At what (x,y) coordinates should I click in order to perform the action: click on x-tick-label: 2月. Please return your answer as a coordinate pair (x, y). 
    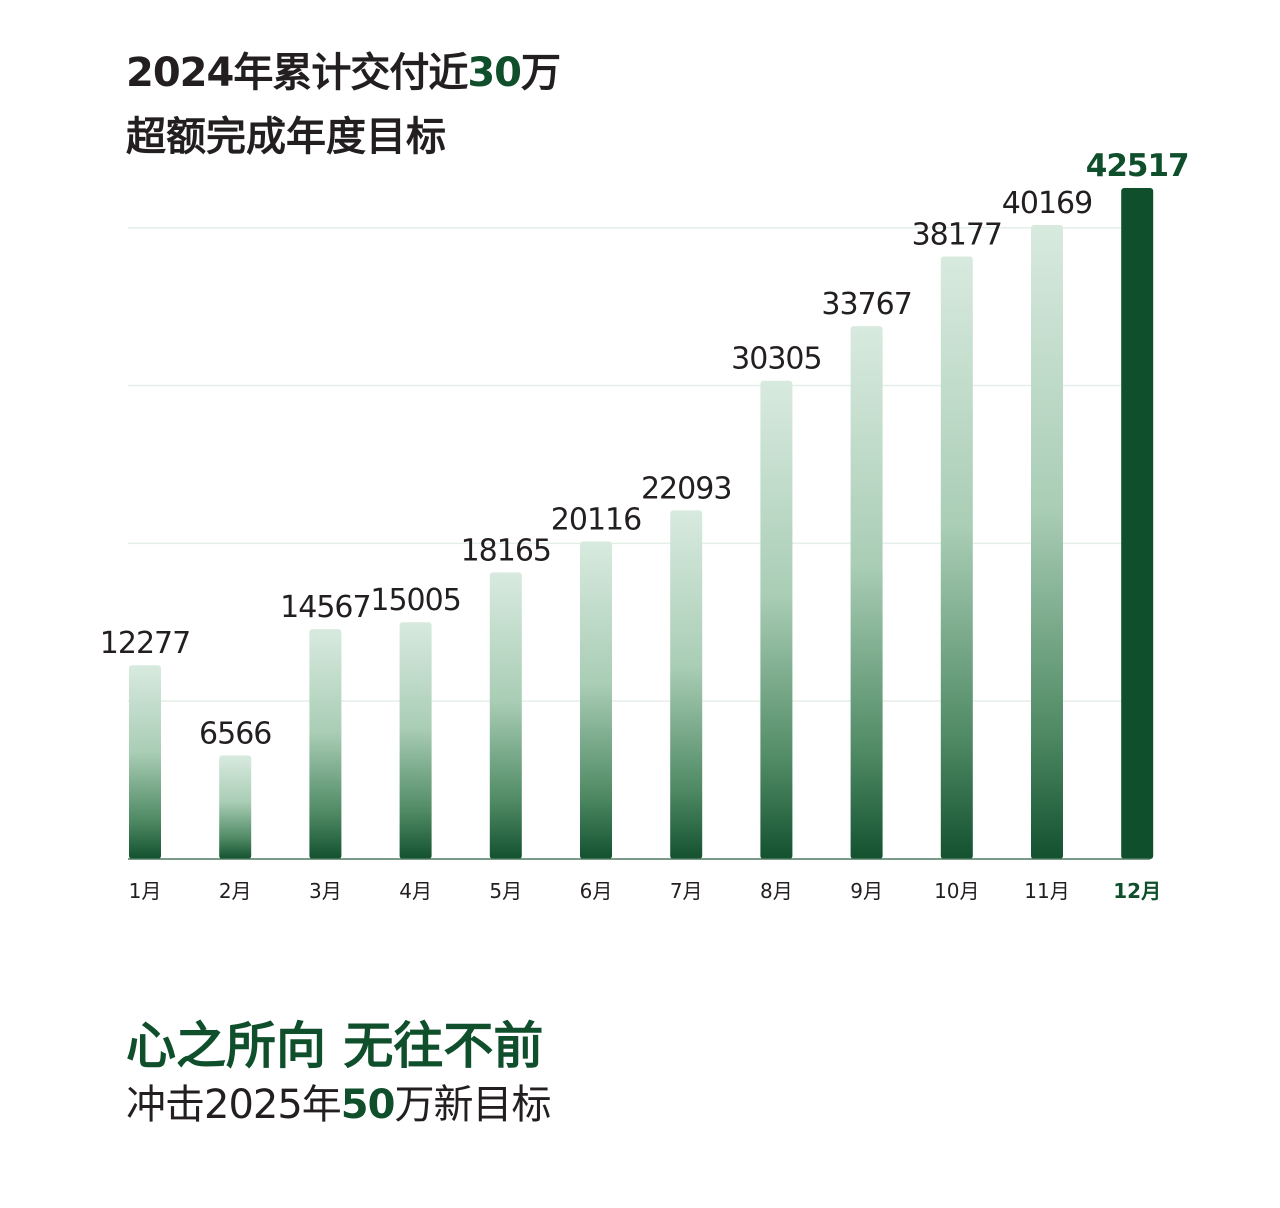
    Looking at the image, I should click on (235, 891).